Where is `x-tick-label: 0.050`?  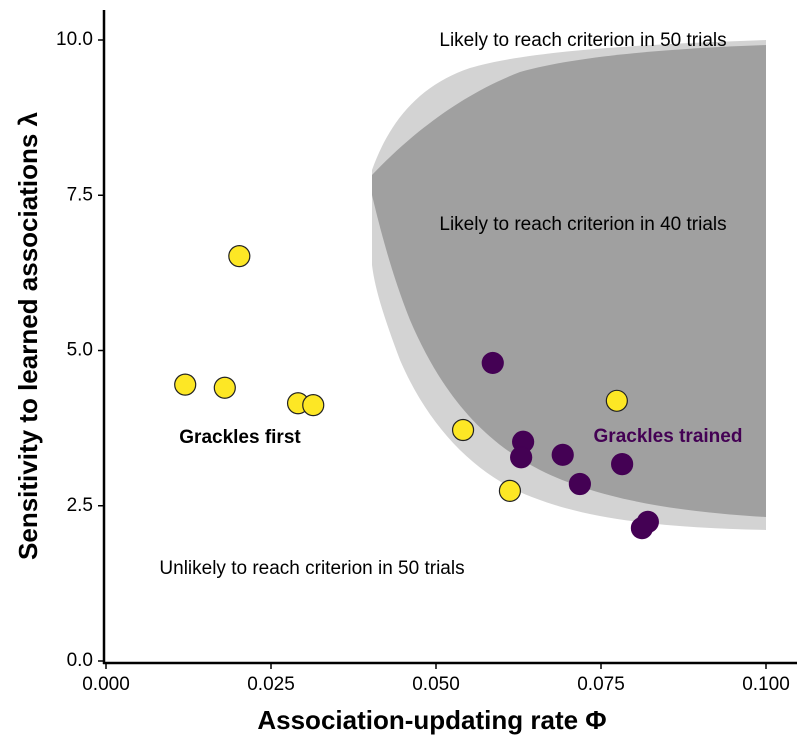
x-tick-label: 0.050 is located at coordinates (436, 684).